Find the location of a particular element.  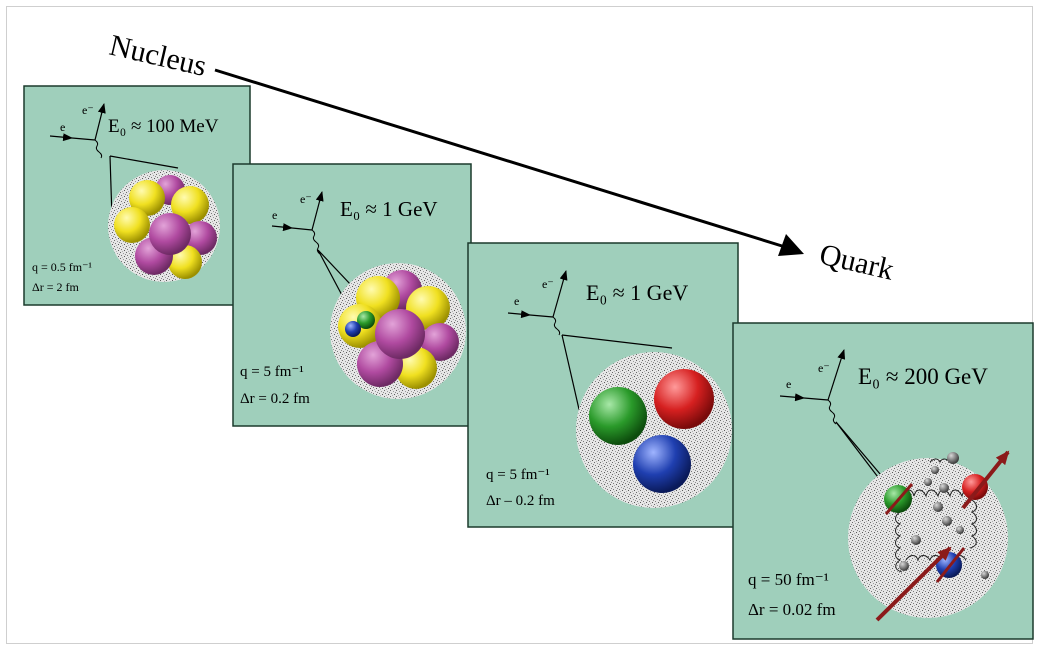

panel-1-photon is located at coordinates (98, 149).